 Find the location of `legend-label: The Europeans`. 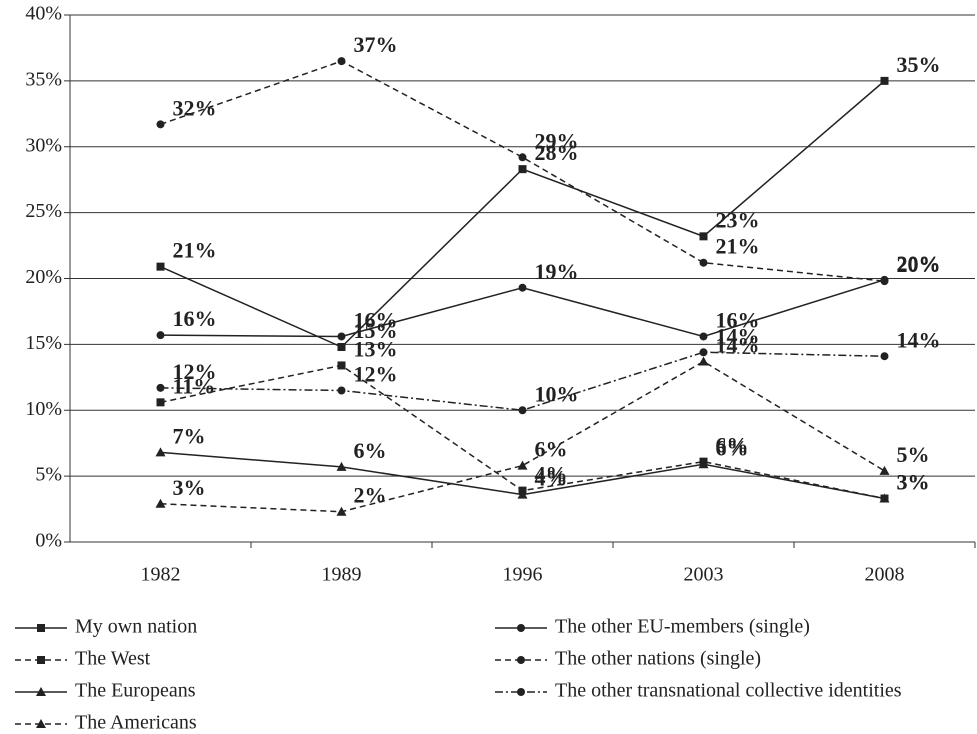

legend-label: The Europeans is located at coordinates (135, 691).